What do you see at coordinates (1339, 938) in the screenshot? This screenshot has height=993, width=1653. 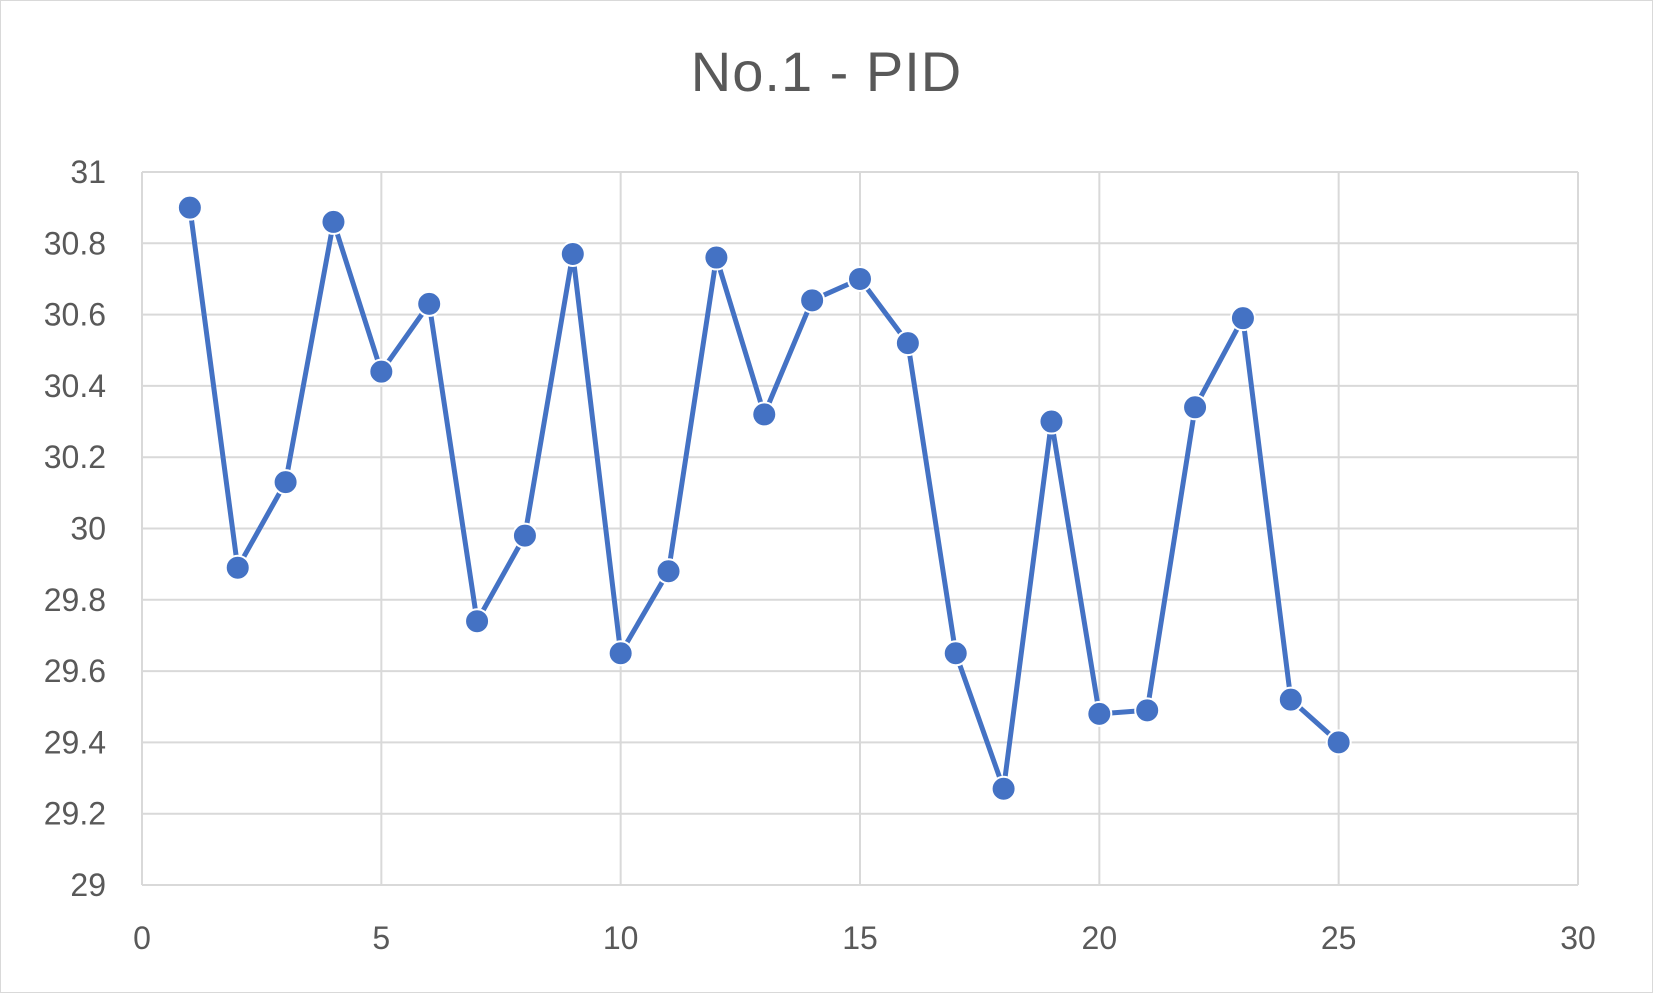 I see `x-tick-label: 25` at bounding box center [1339, 938].